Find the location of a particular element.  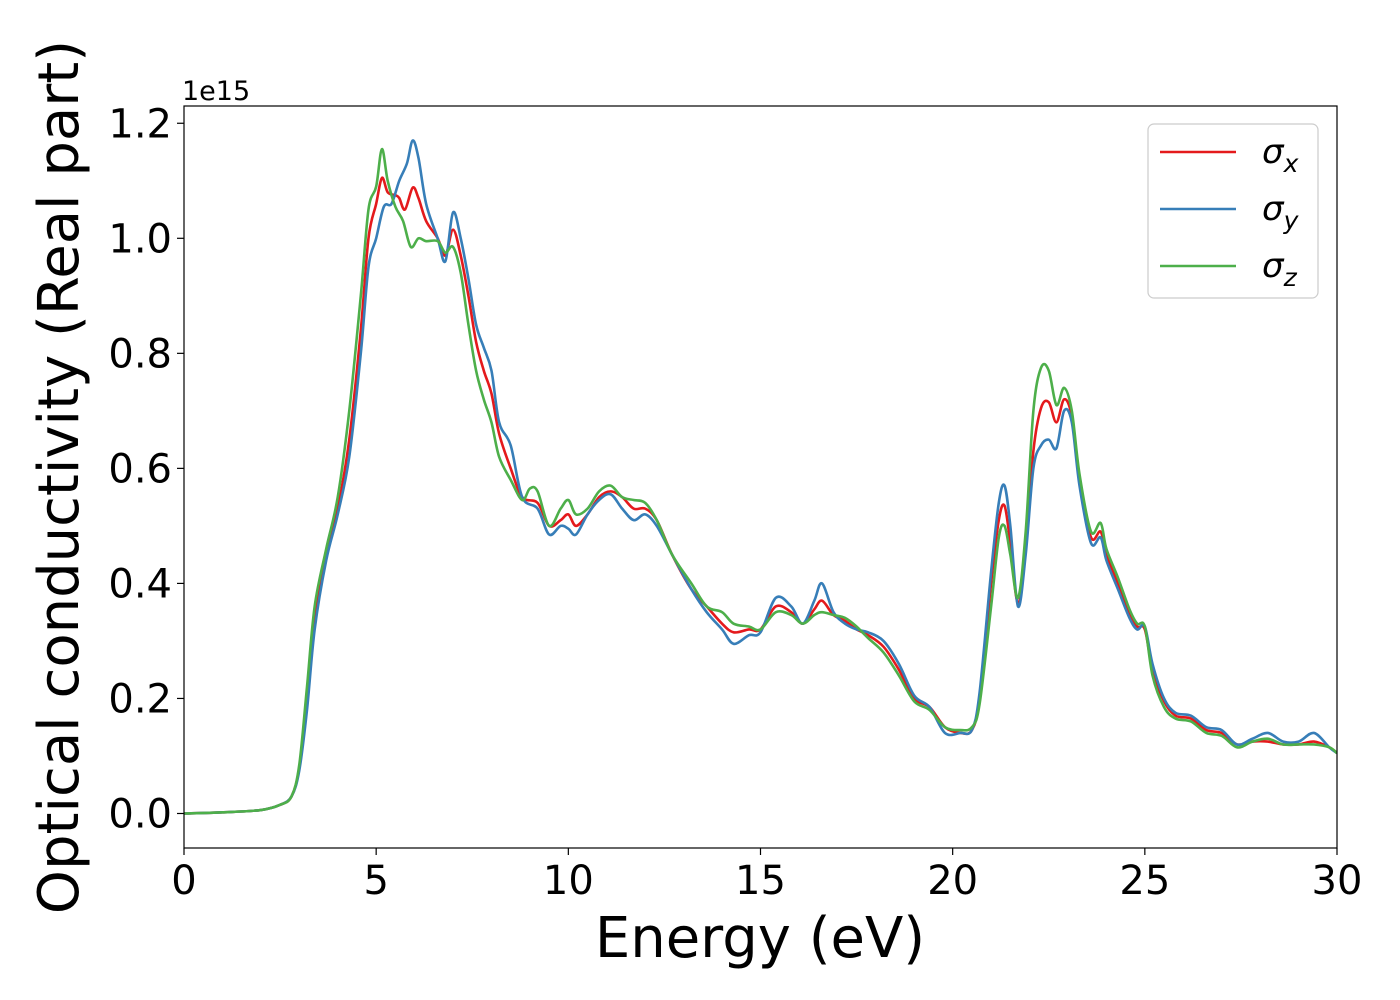

legend-label-sigma-z: σz is located at coordinates (1280, 269).